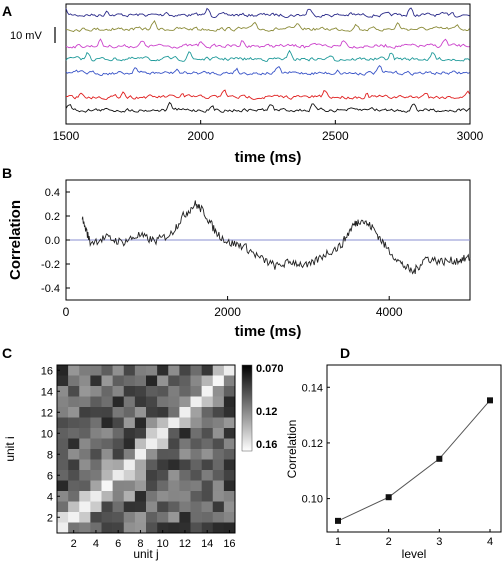  What do you see at coordinates (207, 544) in the screenshot?
I see `x-tick-label: 14` at bounding box center [207, 544].